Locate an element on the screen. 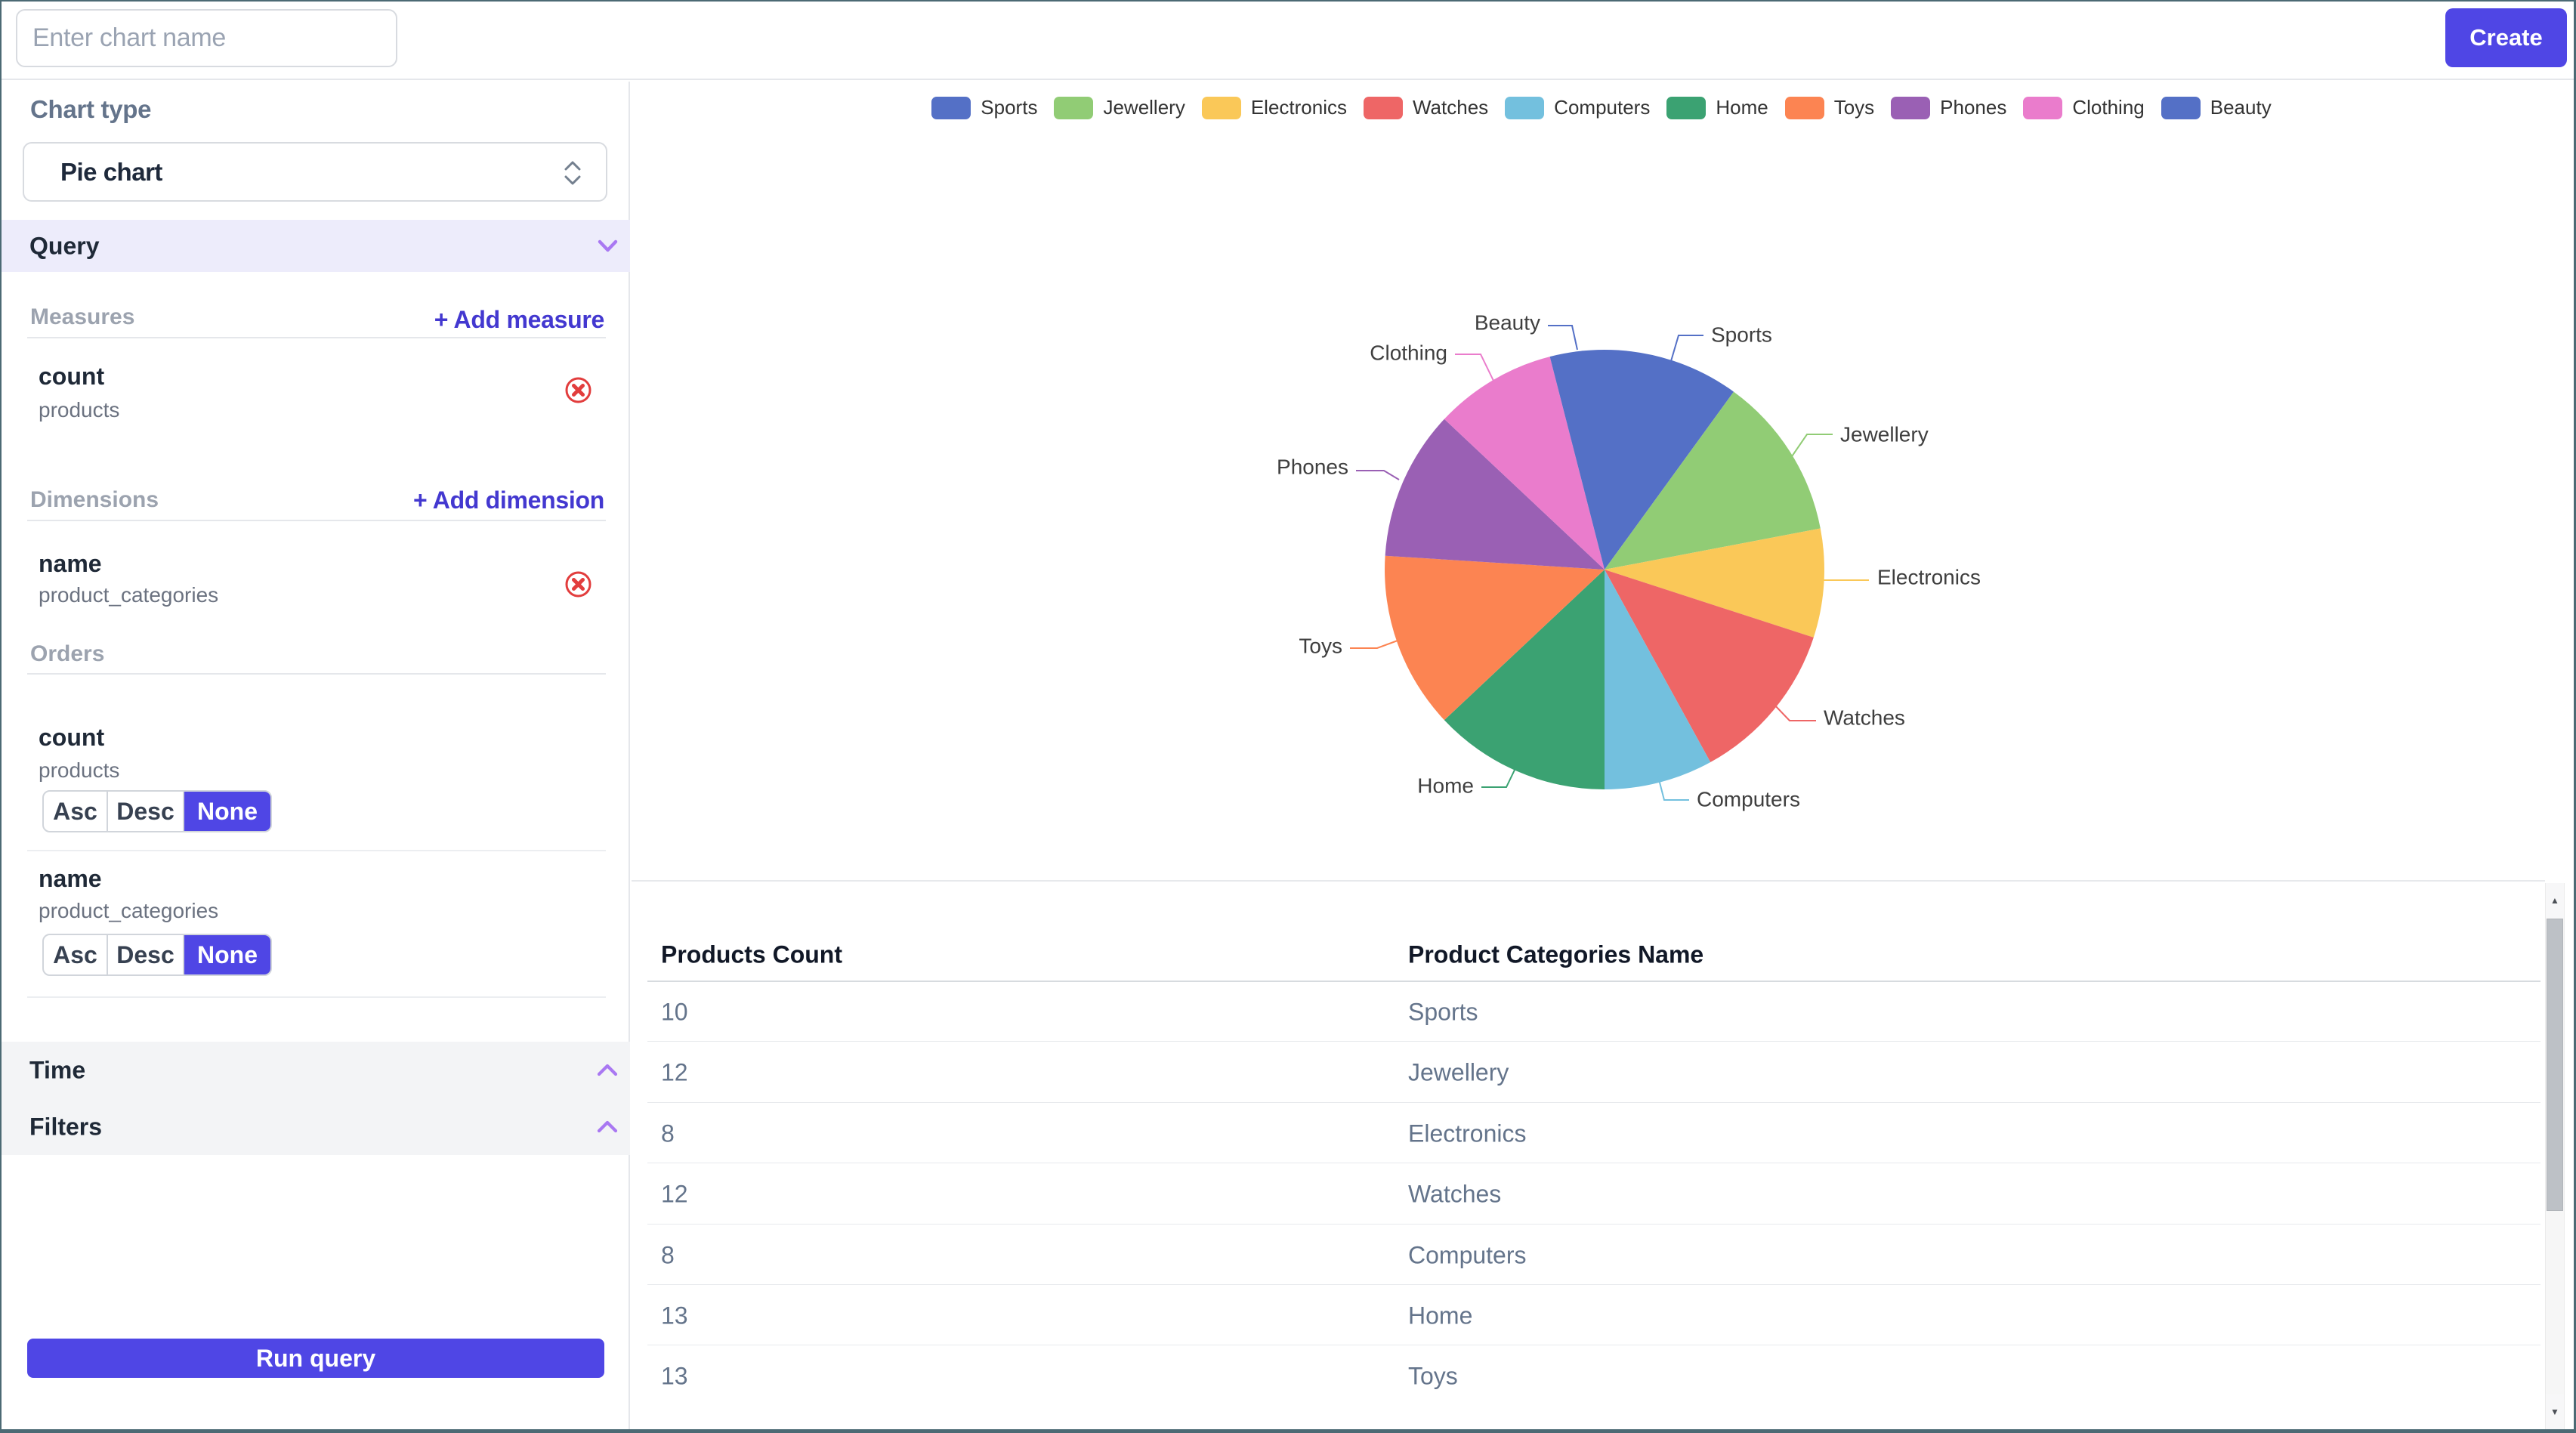  svg-text: Beauty is located at coordinates (1507, 323).